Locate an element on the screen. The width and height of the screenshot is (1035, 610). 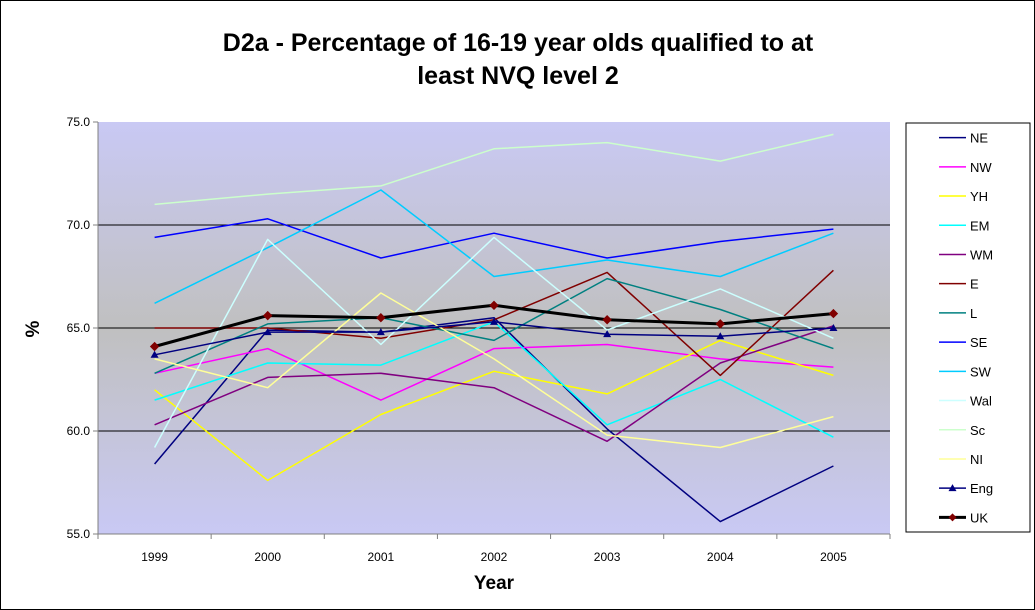
series-line-sw is located at coordinates (494, 246).